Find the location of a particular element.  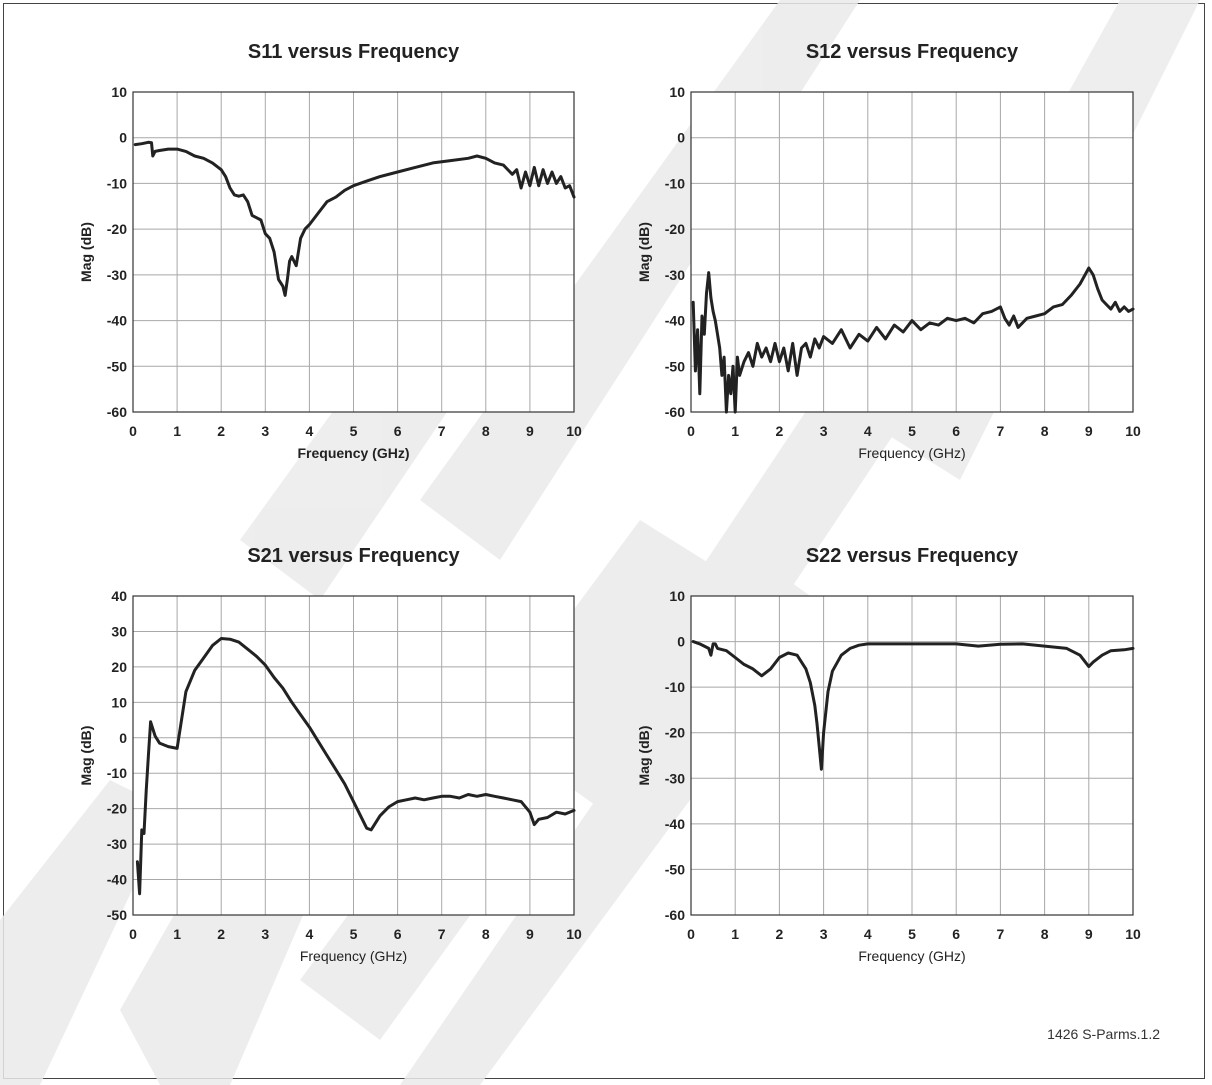

y-tick-label: 20 is located at coordinates (119, 667).